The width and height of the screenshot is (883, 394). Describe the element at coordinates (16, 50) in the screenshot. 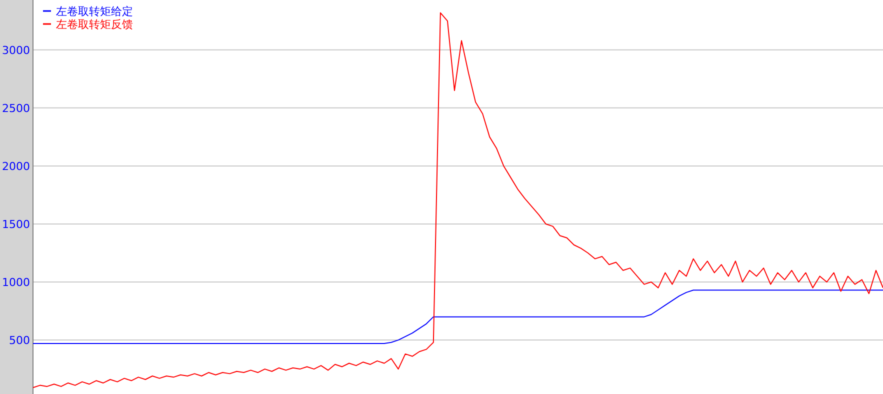

I see `y-tick-label: 3000` at that location.